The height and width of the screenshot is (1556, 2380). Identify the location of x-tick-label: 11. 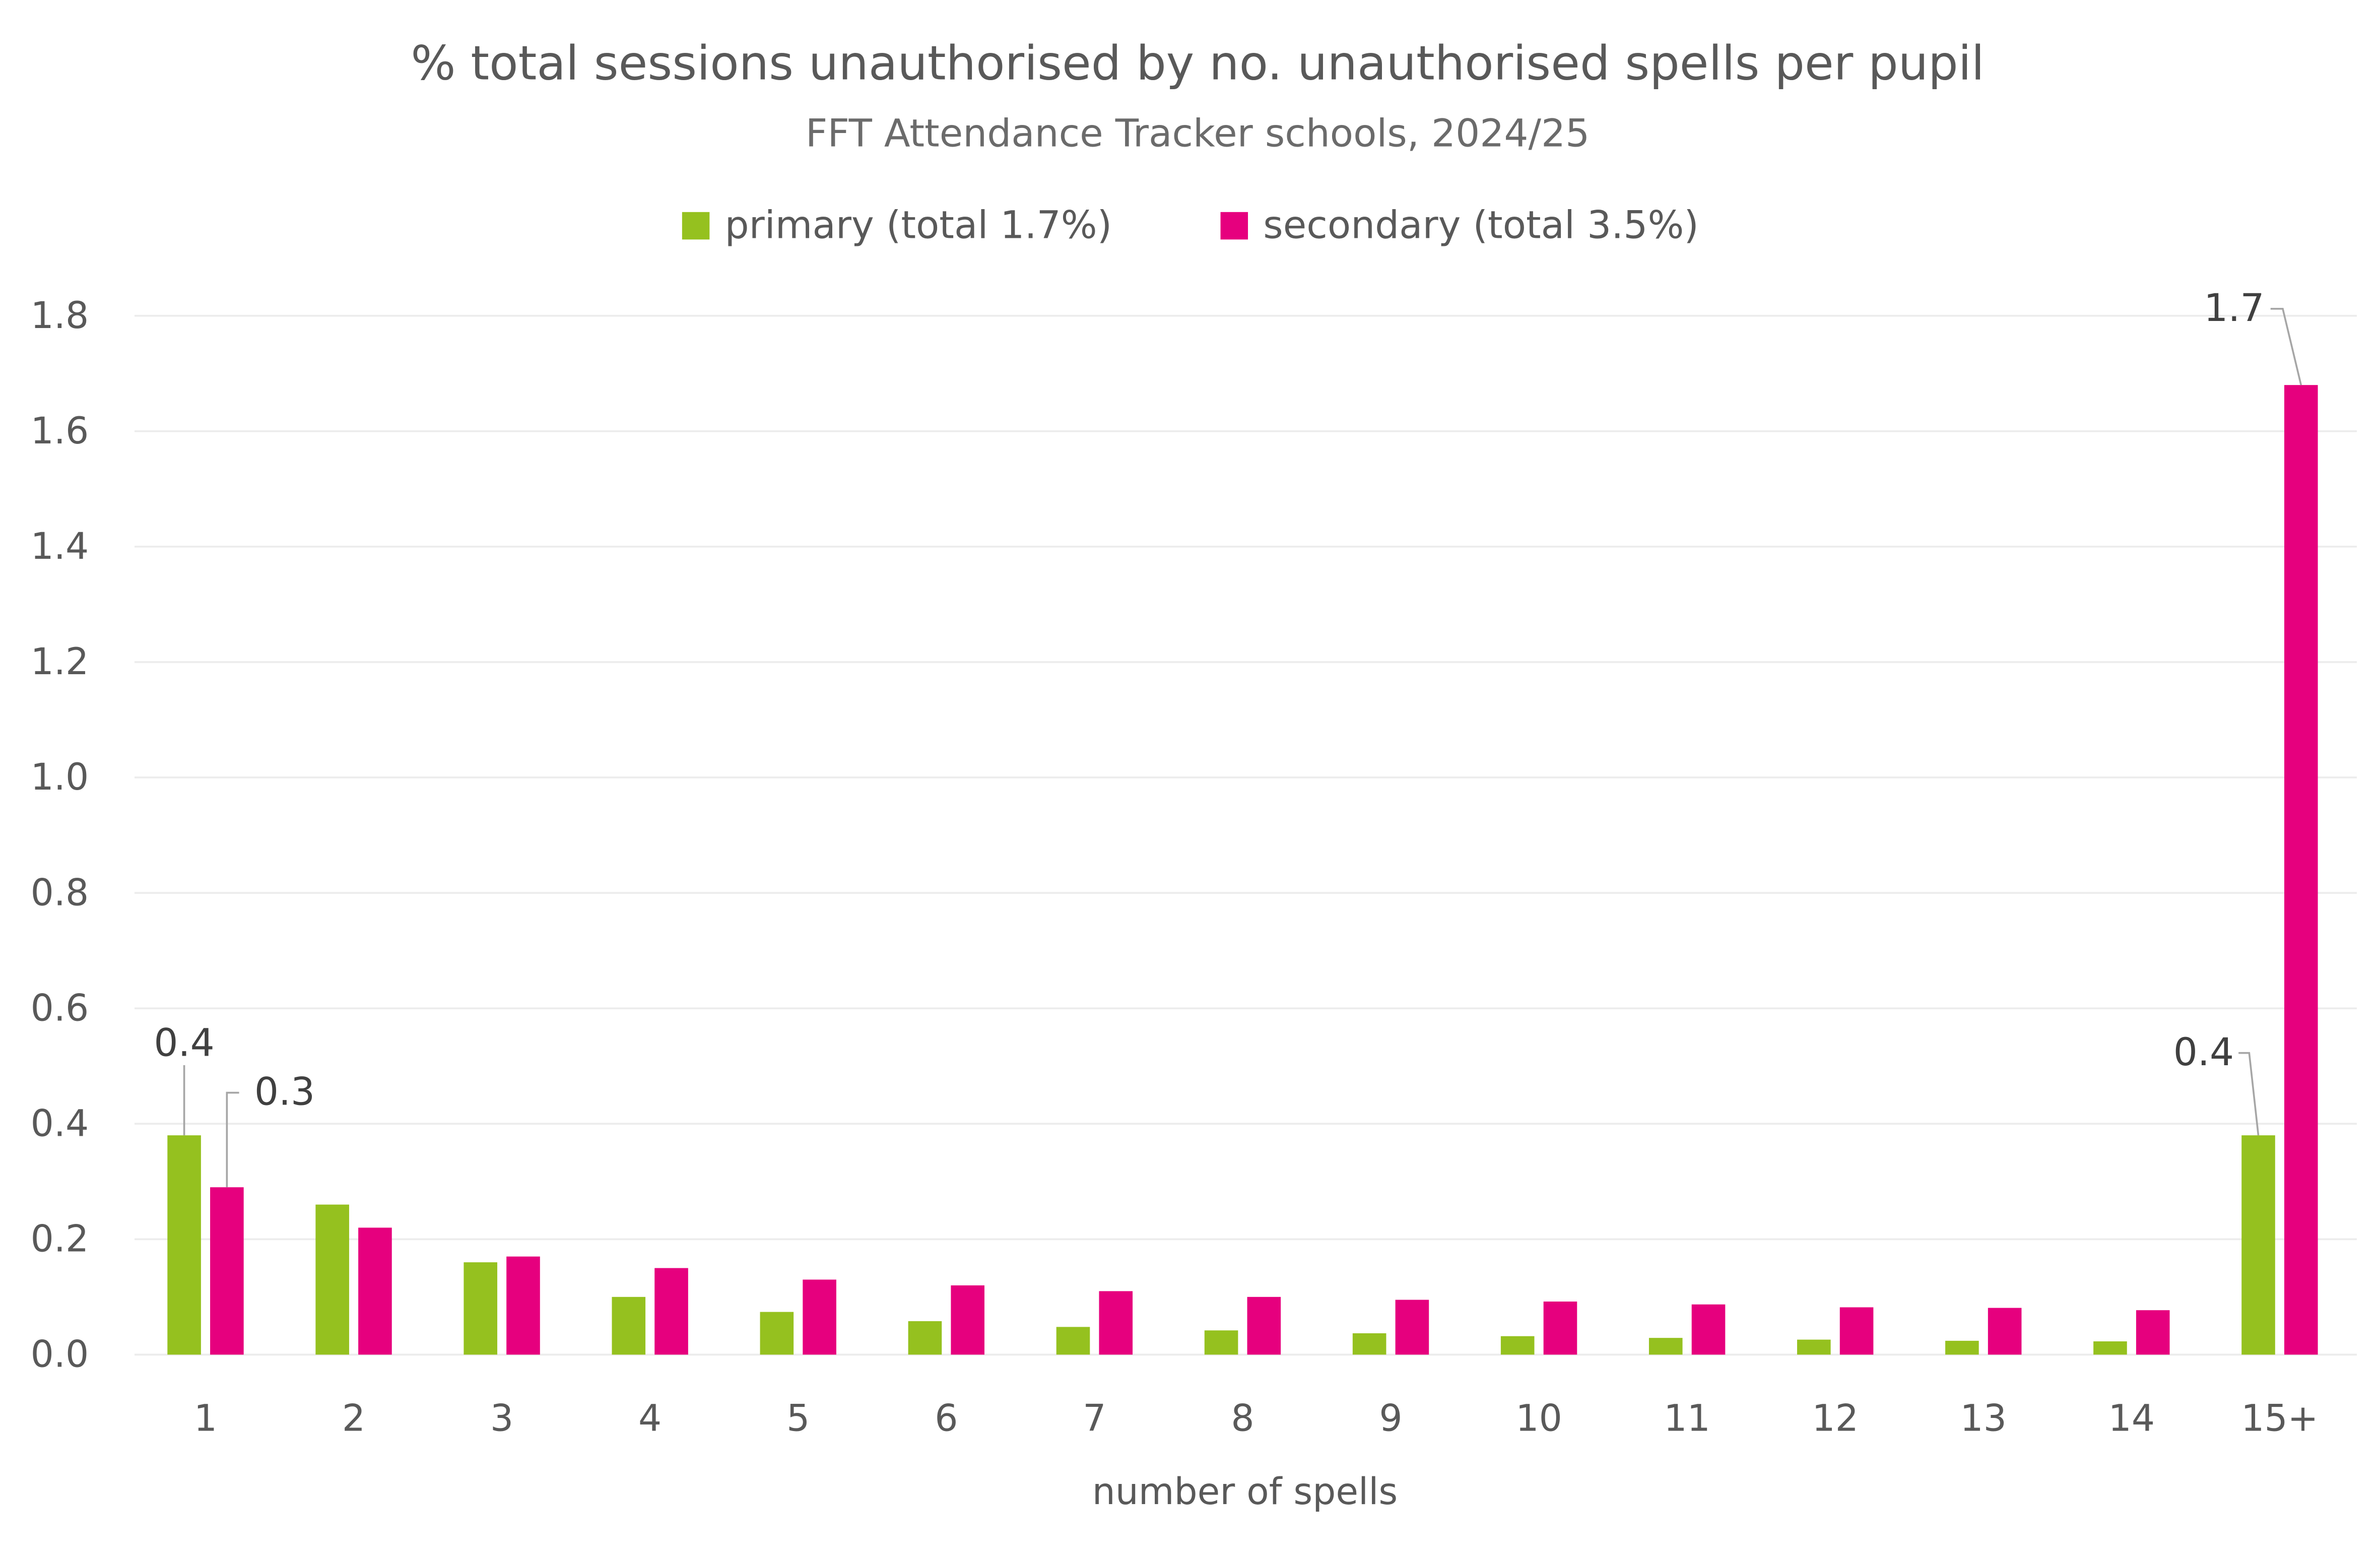
(1687, 1419).